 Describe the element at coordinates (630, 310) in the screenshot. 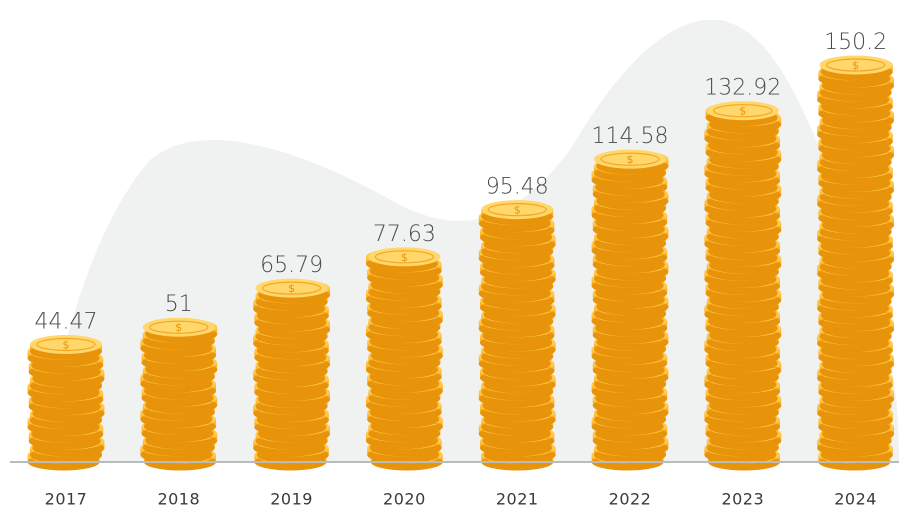

I see `bar-2022: $` at that location.